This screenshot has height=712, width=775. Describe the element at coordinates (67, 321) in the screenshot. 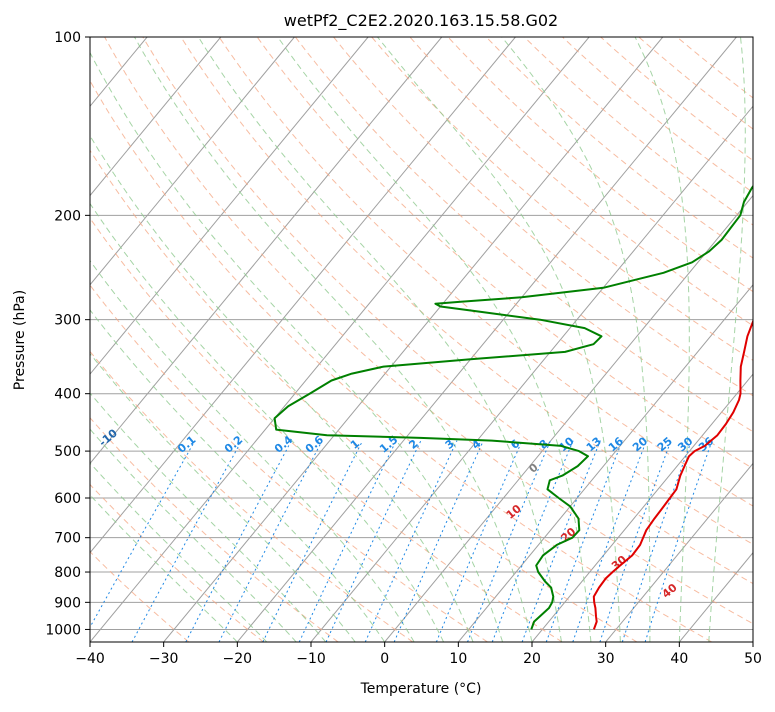

I see `y-tick-label: 300` at that location.